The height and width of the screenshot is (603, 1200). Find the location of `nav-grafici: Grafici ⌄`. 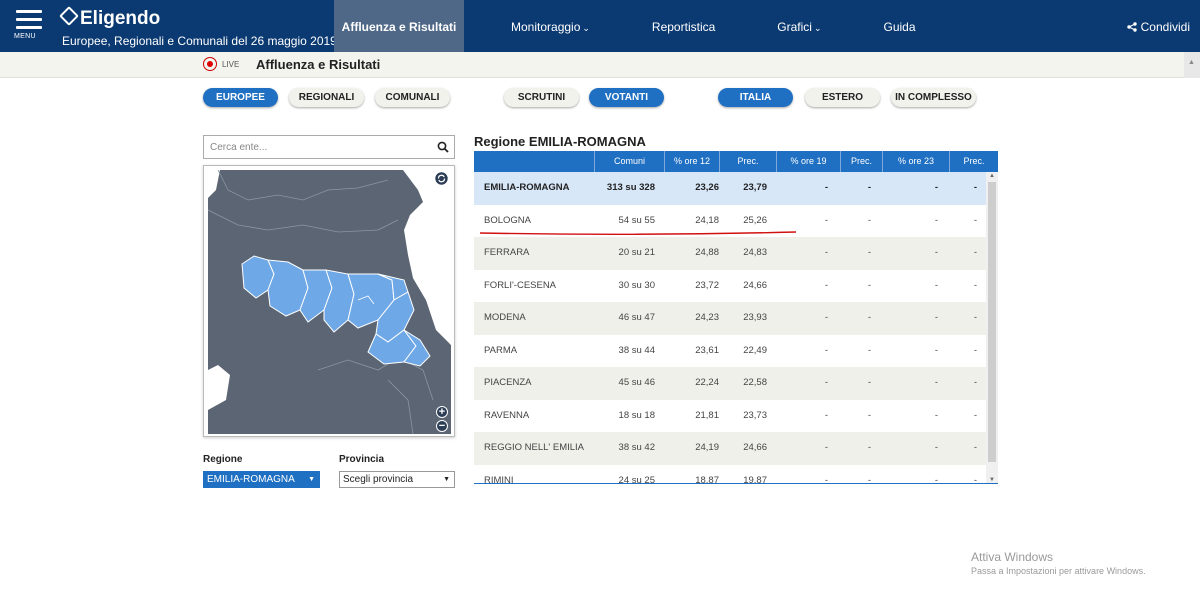

nav-grafici: Grafici ⌄ is located at coordinates (799, 26).